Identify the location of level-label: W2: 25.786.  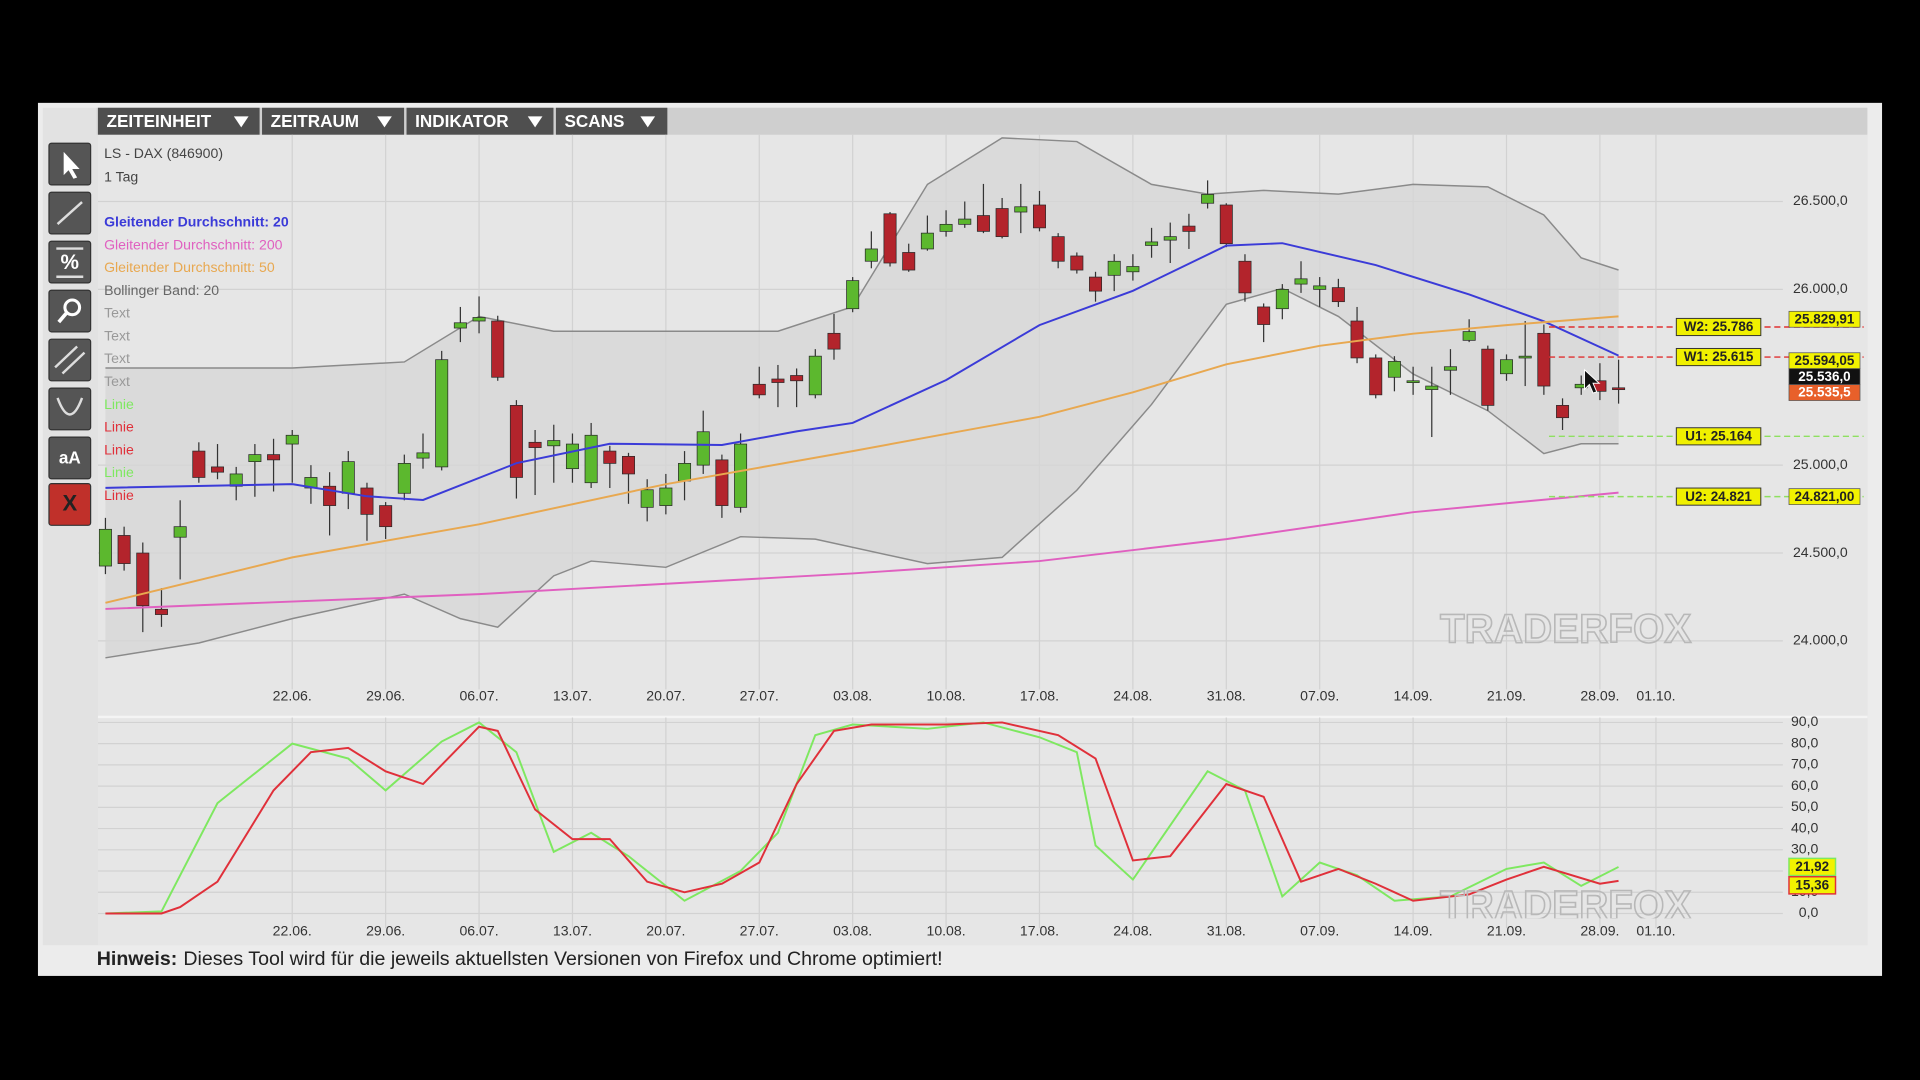
(1719, 326).